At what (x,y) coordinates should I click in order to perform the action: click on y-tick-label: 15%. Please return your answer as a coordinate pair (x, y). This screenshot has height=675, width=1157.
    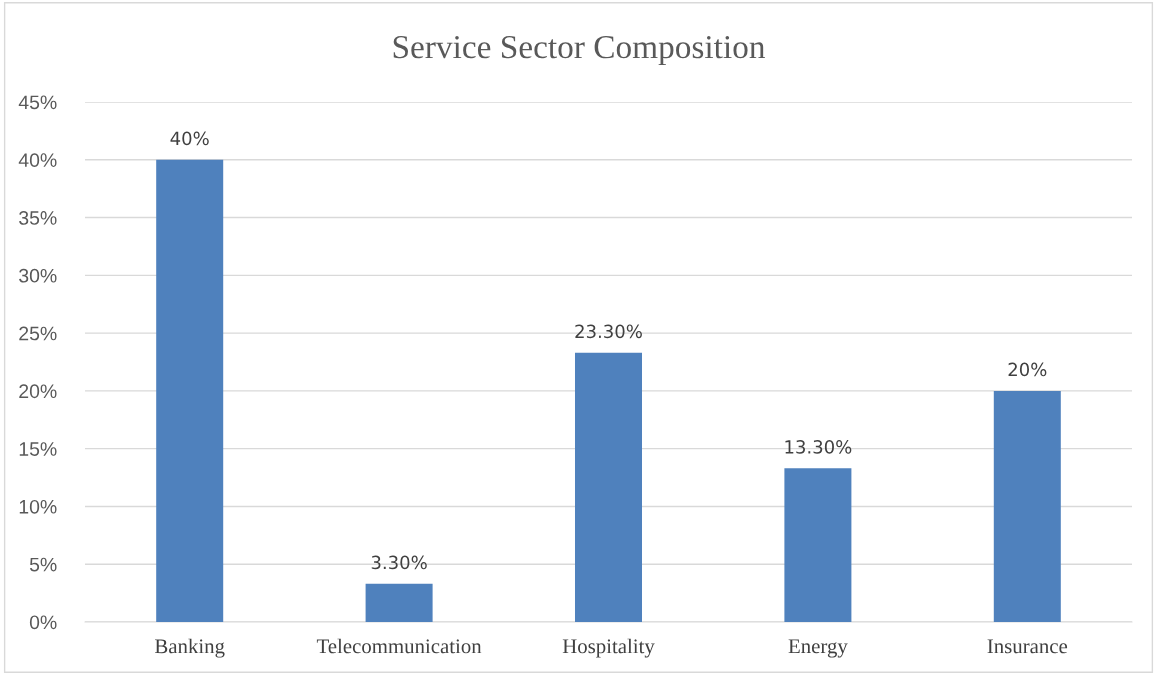
    Looking at the image, I should click on (38, 449).